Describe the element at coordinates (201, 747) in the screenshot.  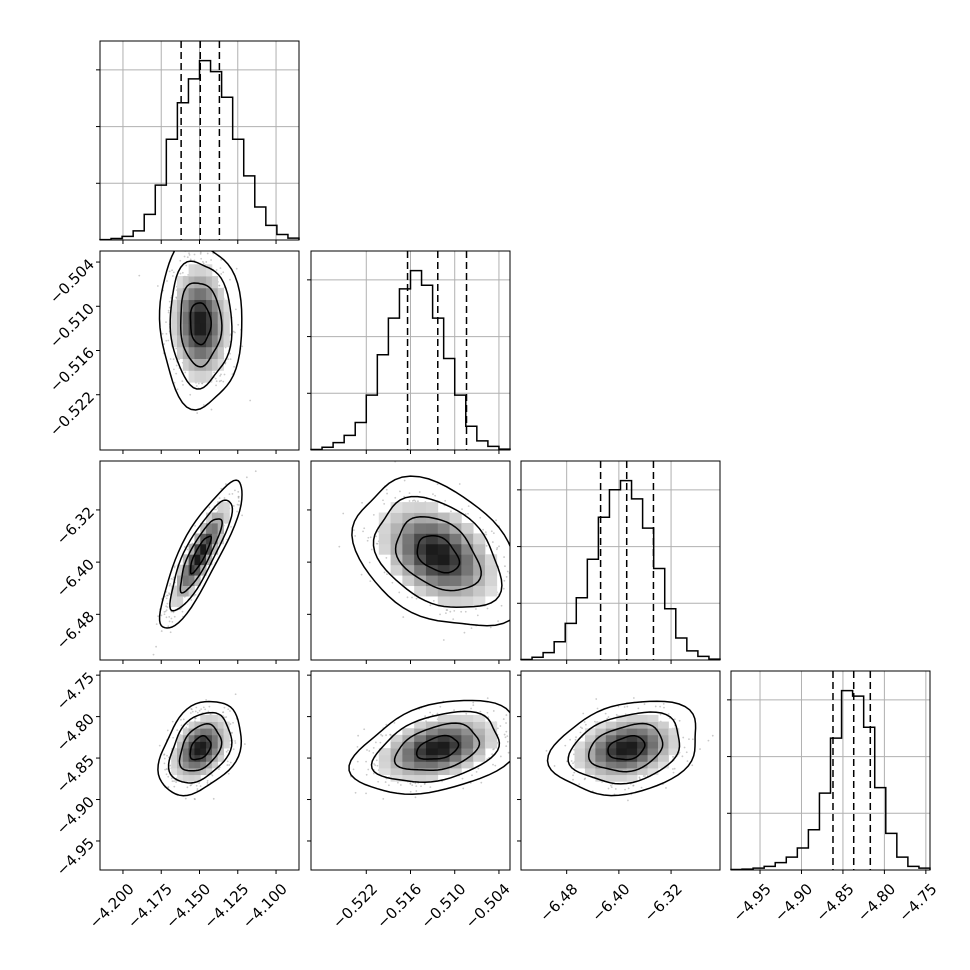
I see `panel-content` at that location.